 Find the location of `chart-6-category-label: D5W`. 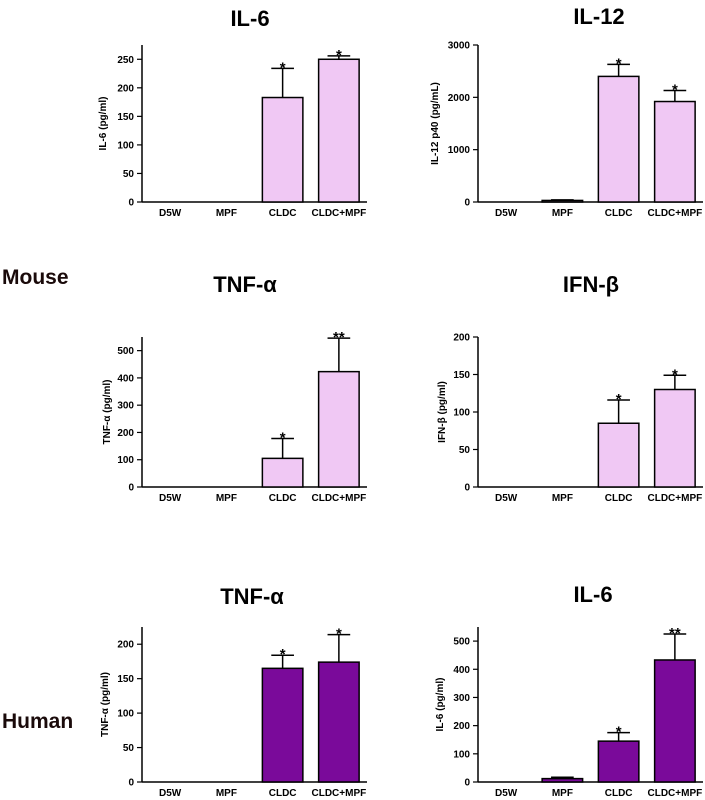

chart-6-category-label: D5W is located at coordinates (506, 793).